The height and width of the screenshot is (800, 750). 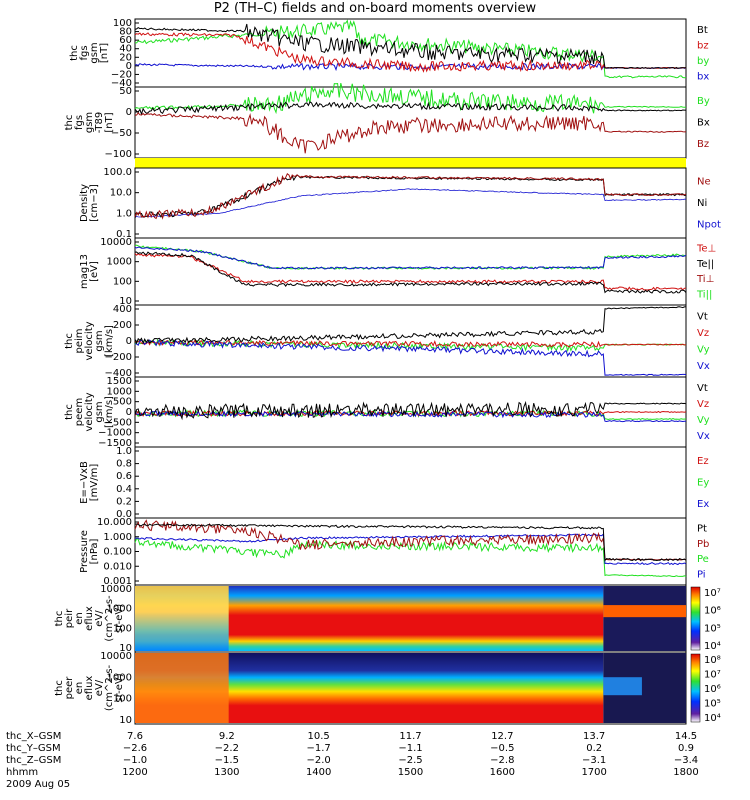 I want to click on footer-cell: 9.2, so click(x=227, y=736).